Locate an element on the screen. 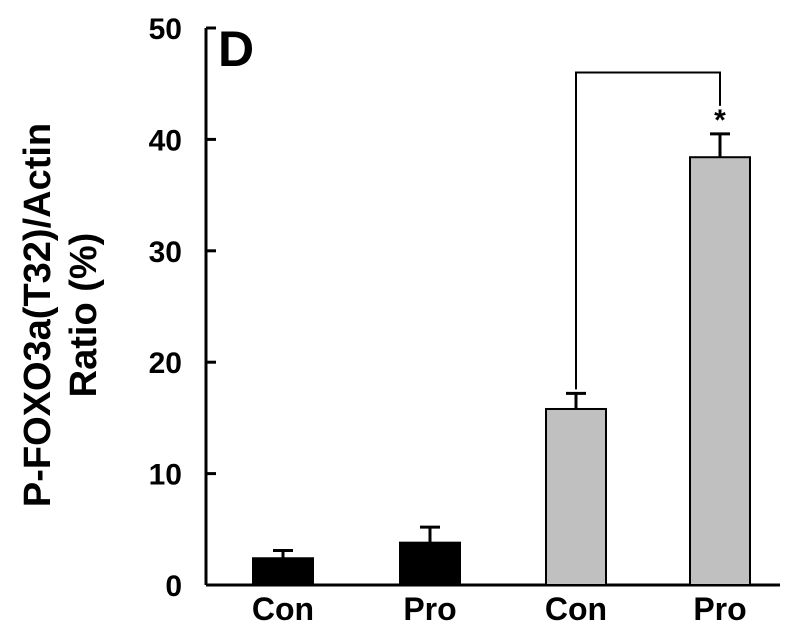 This screenshot has width=800, height=630. y-axis-title-line1: P-FOXO3a(T32)/Actin is located at coordinates (38, 315).